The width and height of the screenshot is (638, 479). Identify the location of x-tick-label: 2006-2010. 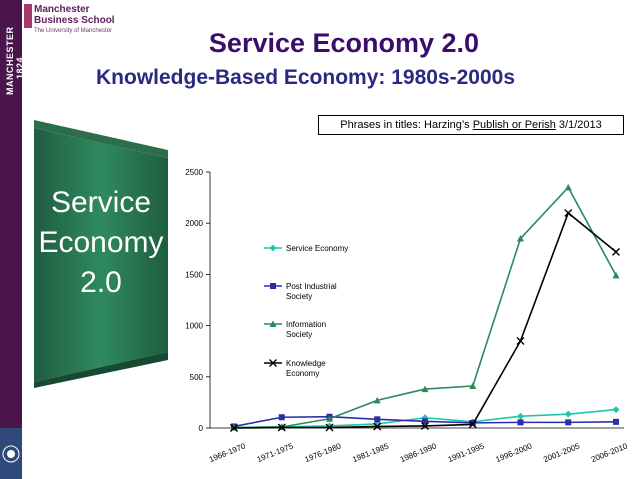
(609, 452).